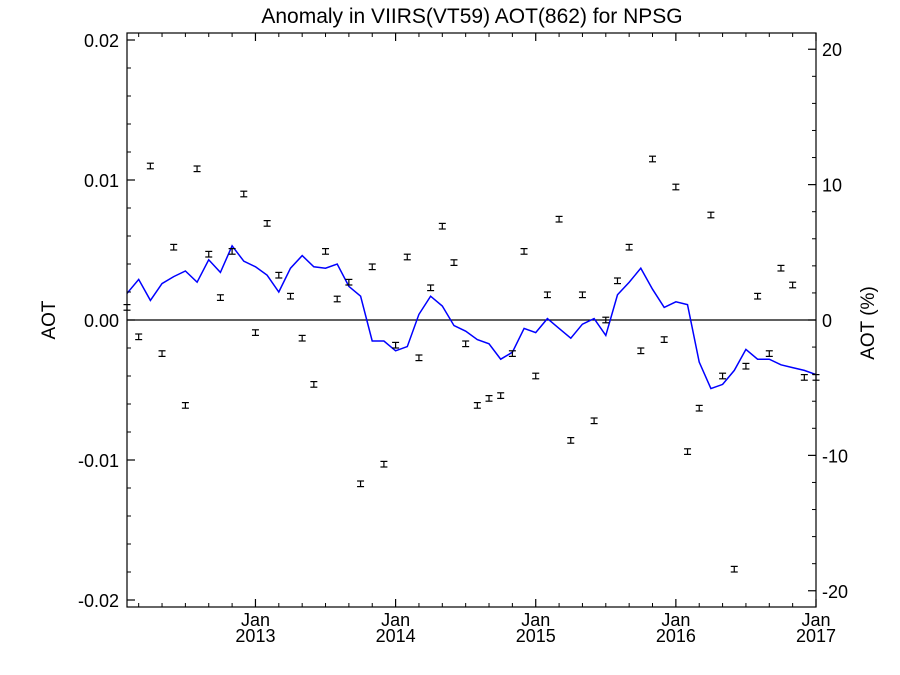 This screenshot has height=675, width=900. I want to click on chart-title: Anomaly in VIIRS(VT59) AOT(862) for NPSG, so click(471, 16).